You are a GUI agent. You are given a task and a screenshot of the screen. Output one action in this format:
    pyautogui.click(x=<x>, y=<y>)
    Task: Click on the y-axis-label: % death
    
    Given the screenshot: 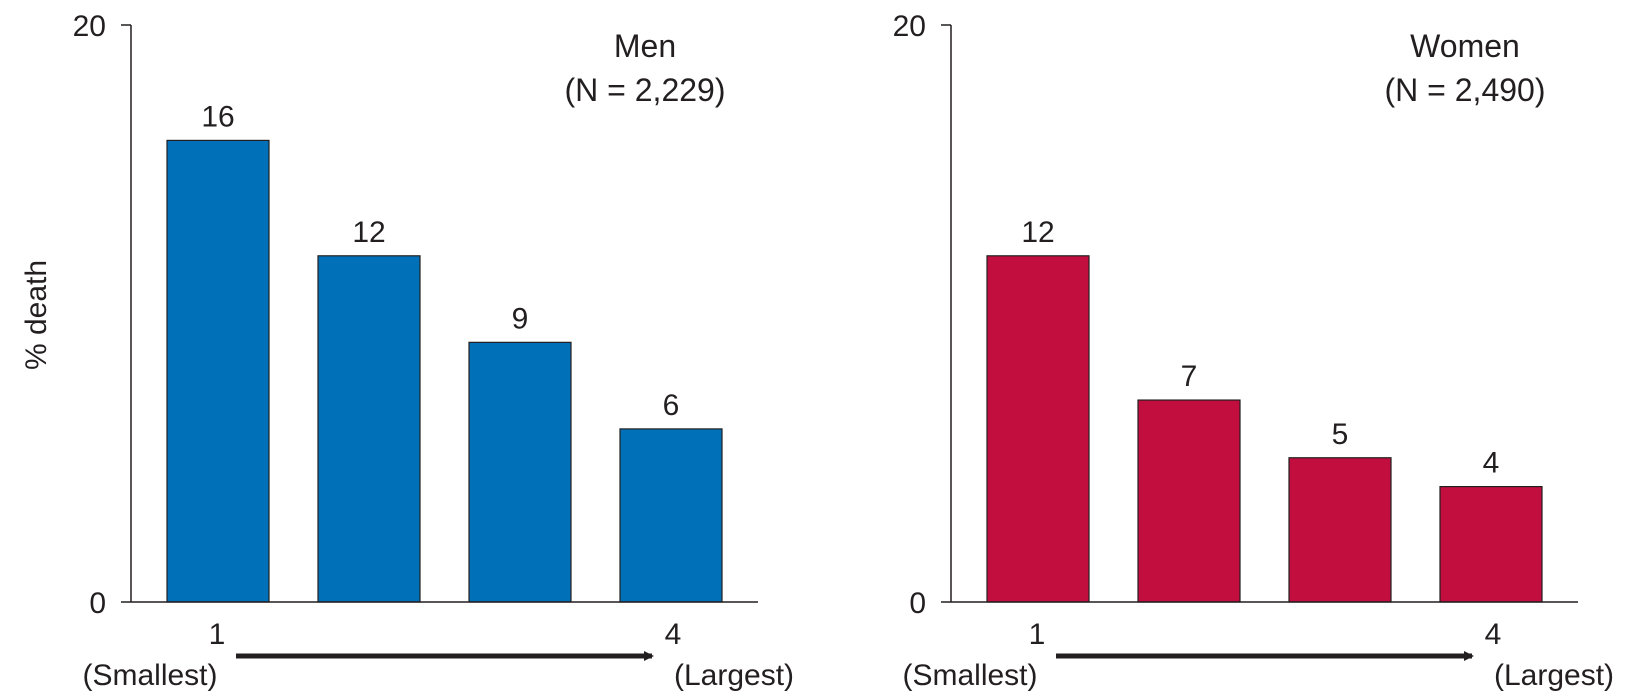 What is the action you would take?
    pyautogui.click(x=36, y=315)
    